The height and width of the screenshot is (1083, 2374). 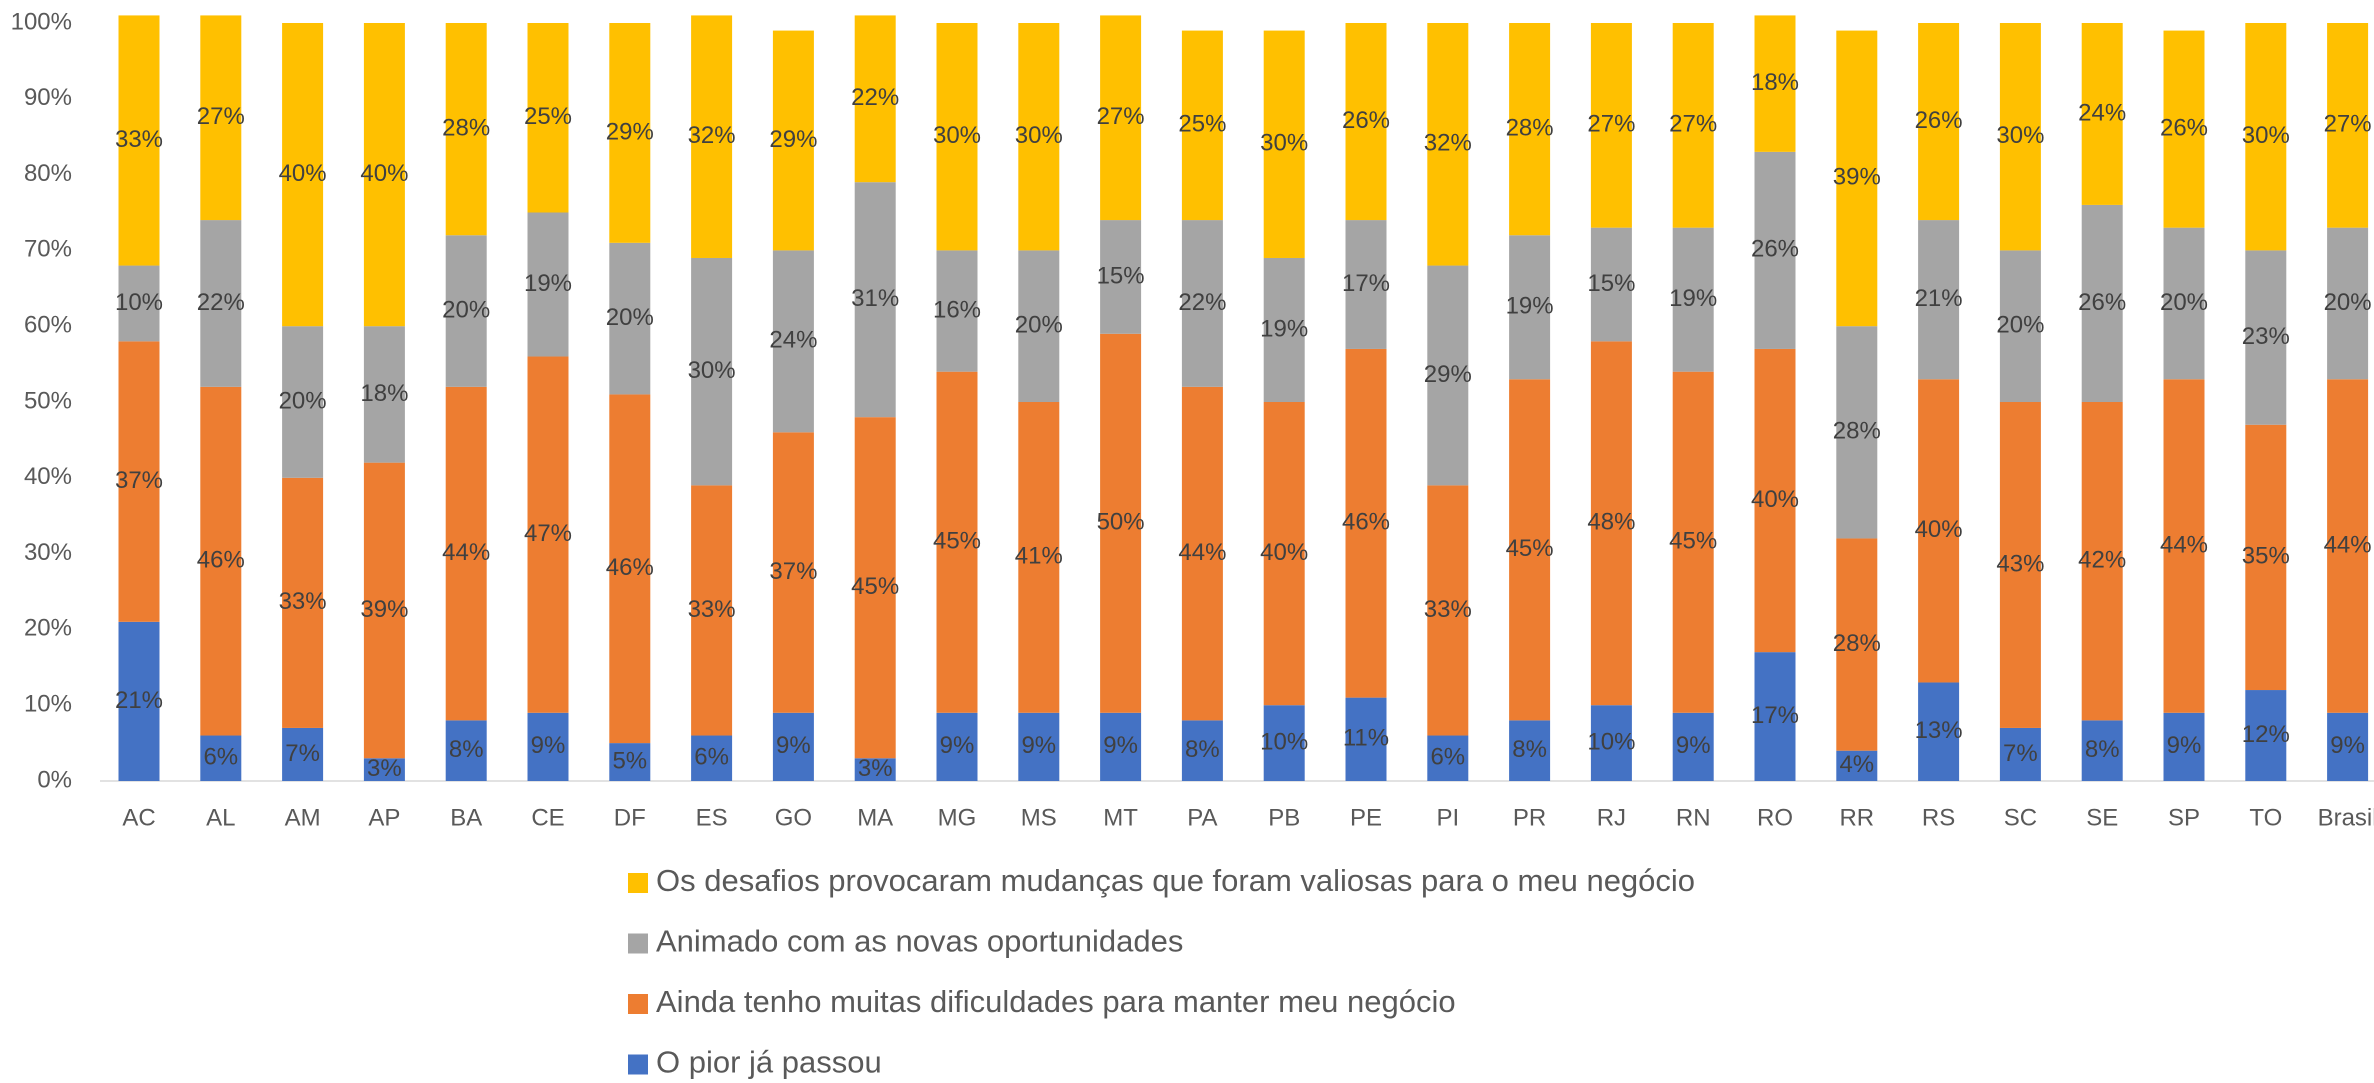 I want to click on data-label: 31%, so click(x=875, y=298).